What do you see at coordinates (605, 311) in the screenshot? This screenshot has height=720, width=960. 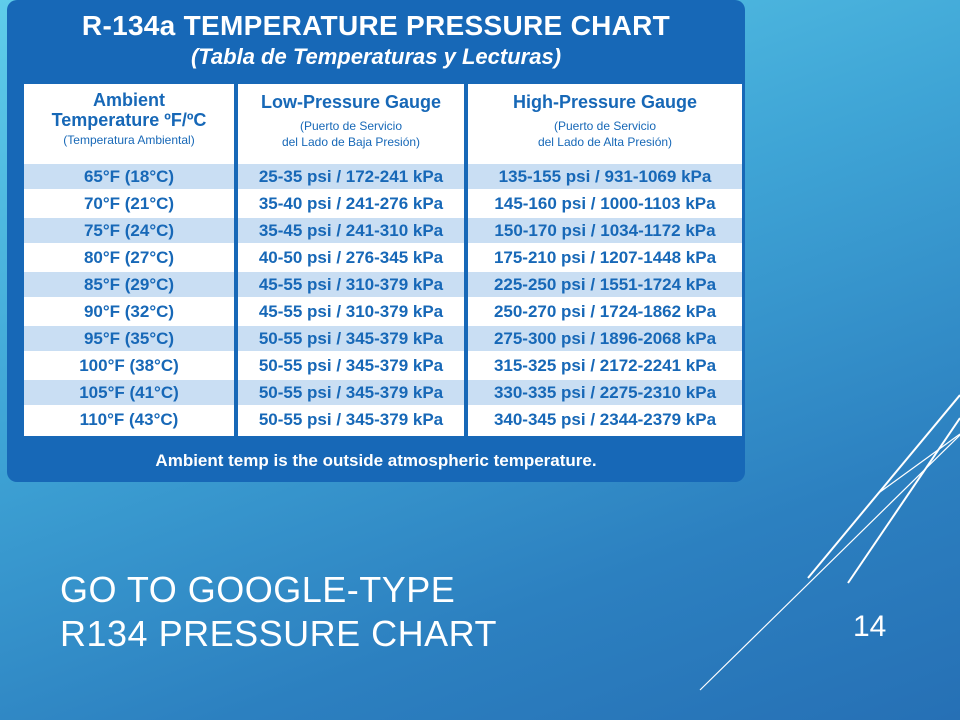 I see `cell-high-pressure: 250-270 psi / 1724-1862 kPa` at bounding box center [605, 311].